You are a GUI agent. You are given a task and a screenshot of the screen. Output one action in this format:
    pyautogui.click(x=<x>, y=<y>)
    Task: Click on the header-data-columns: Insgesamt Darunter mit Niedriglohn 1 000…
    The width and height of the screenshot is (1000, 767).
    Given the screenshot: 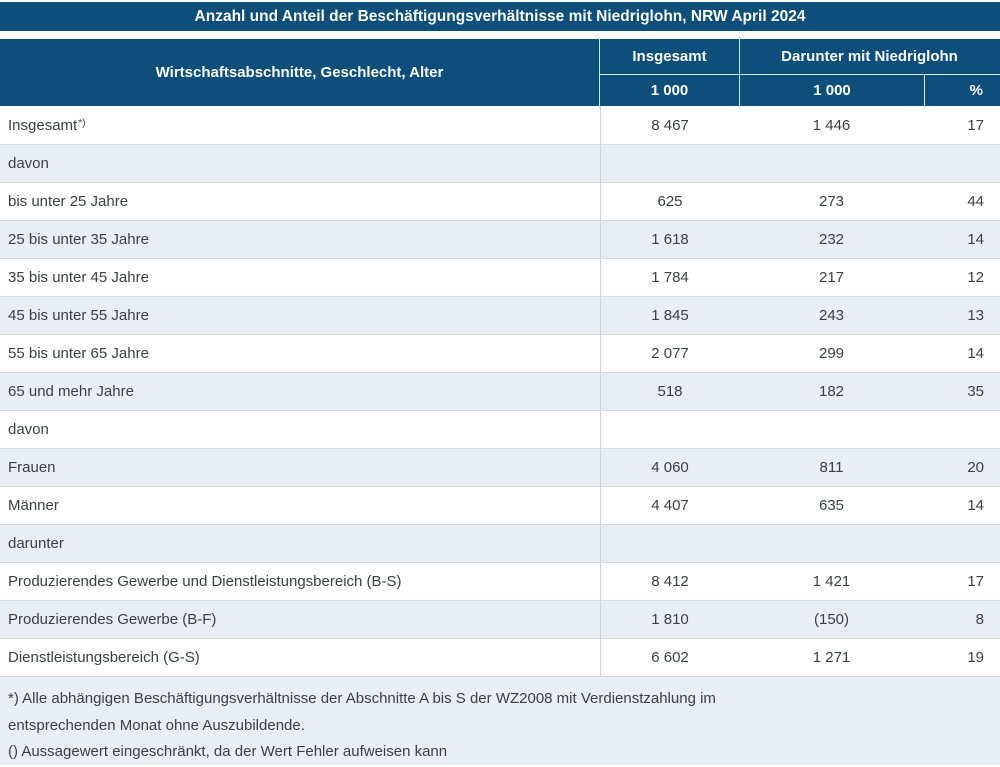 What is the action you would take?
    pyautogui.click(x=800, y=72)
    